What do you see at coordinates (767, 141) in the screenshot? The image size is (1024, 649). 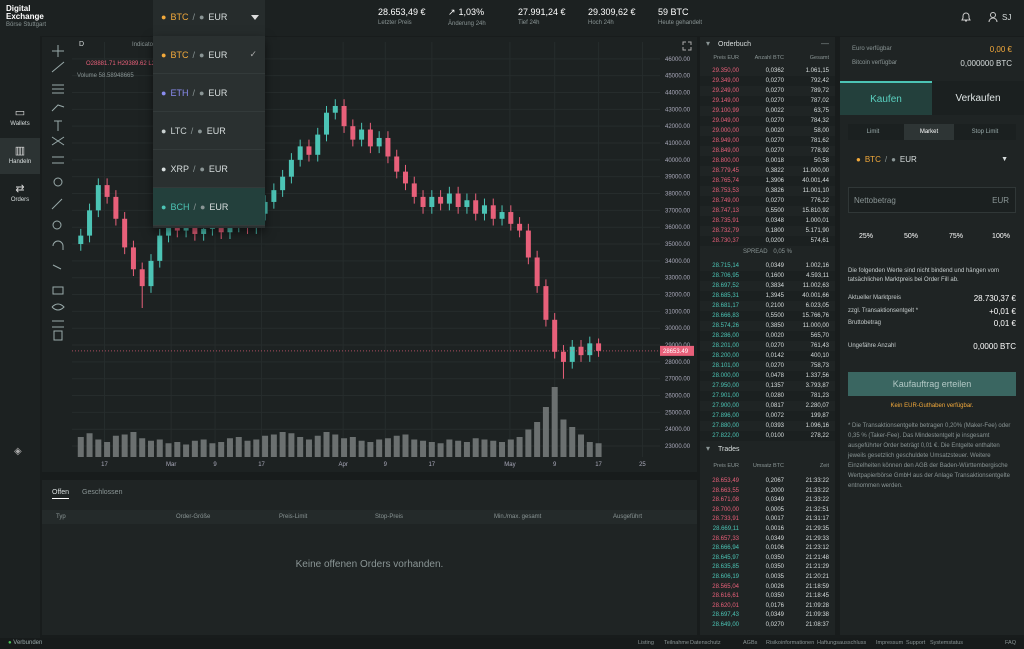 I see `orderbook-row: 28.949,00 0,0270 781,62` at bounding box center [767, 141].